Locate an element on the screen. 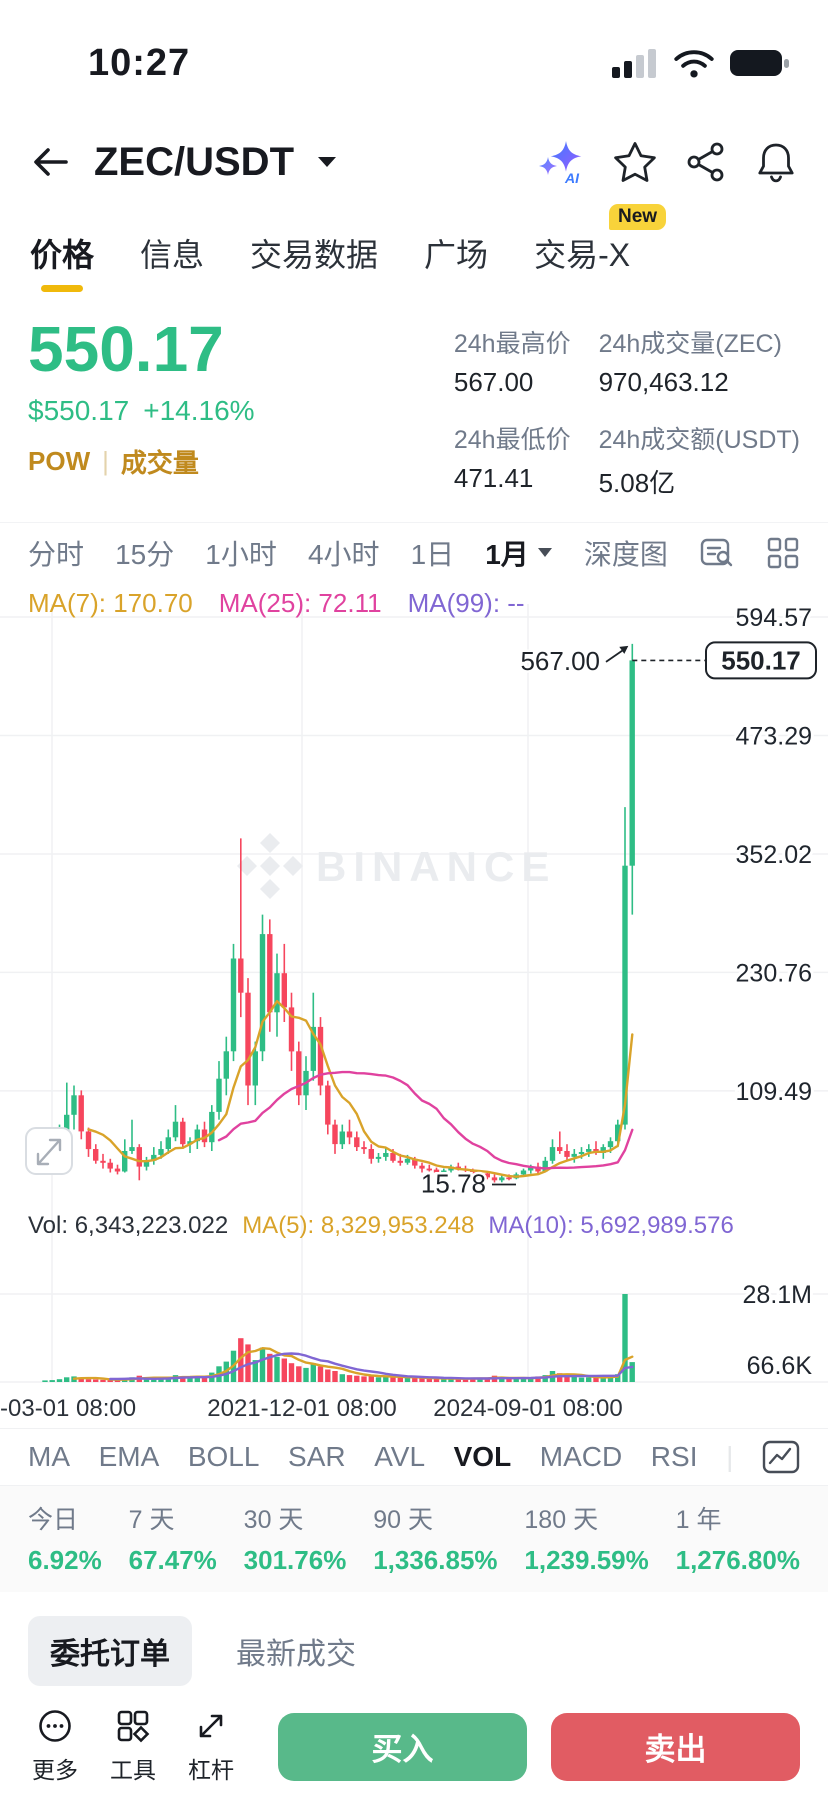  tf-realtime: 分时 is located at coordinates (56, 554).